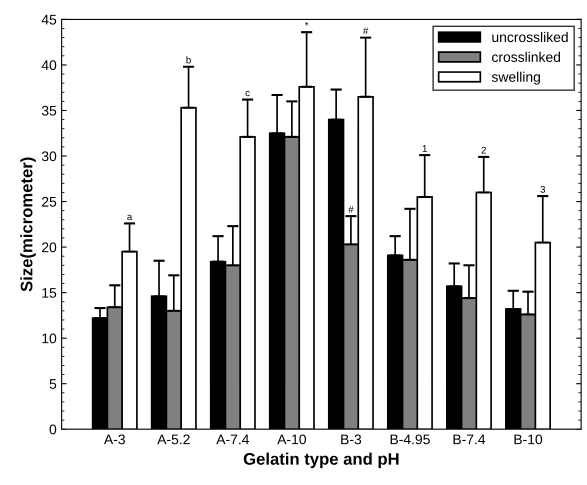 This screenshot has height=485, width=587. What do you see at coordinates (28, 225) in the screenshot?
I see `y-axis-title: Size(micrometer)` at bounding box center [28, 225].